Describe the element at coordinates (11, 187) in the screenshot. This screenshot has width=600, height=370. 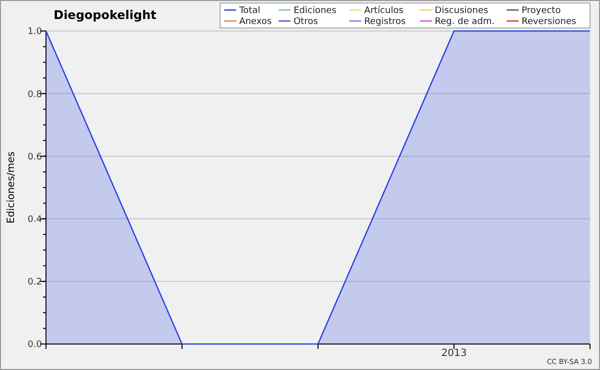
I see `y-axis-title: Ediciones/mes` at that location.